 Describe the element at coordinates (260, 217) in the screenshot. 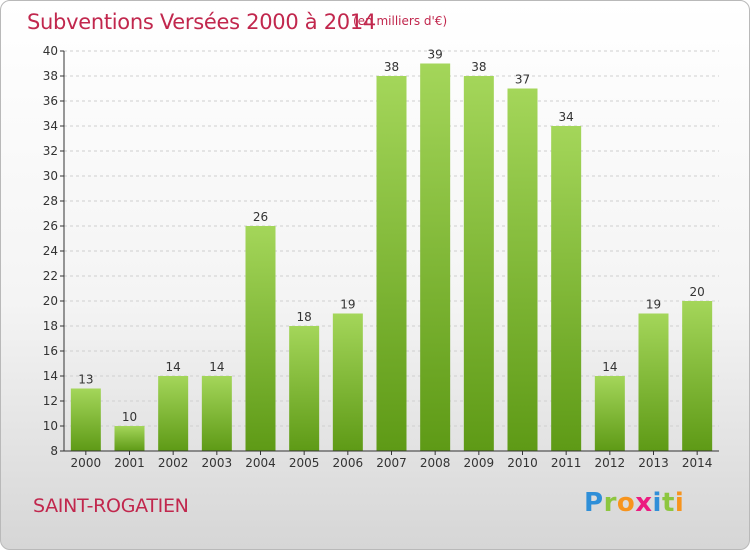

I see `bar-value-label: 26` at that location.